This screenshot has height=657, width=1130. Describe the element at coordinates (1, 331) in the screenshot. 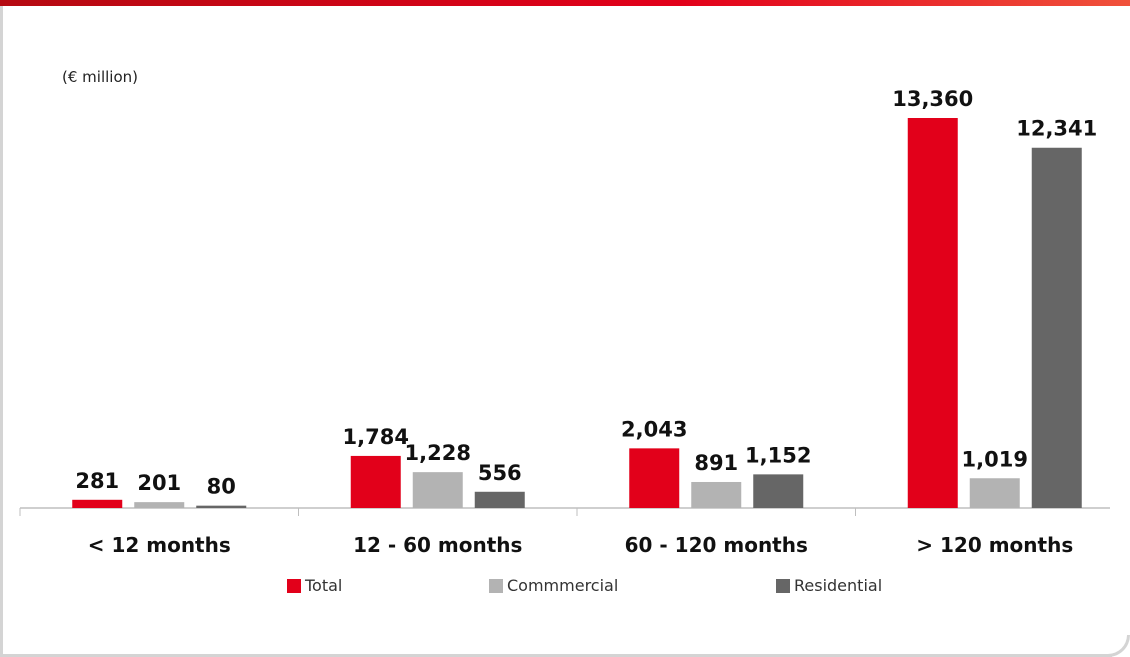

I see `left-border` at that location.